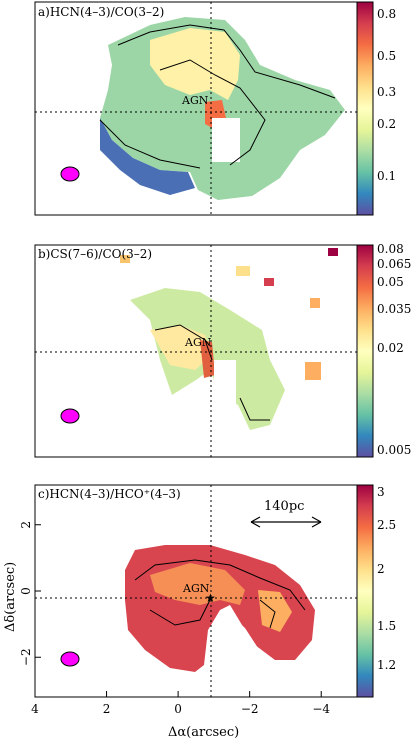 This screenshot has width=415, height=739. What do you see at coordinates (394, 309) in the screenshot?
I see `panel-b-cb-label-3: 0.035` at bounding box center [394, 309].